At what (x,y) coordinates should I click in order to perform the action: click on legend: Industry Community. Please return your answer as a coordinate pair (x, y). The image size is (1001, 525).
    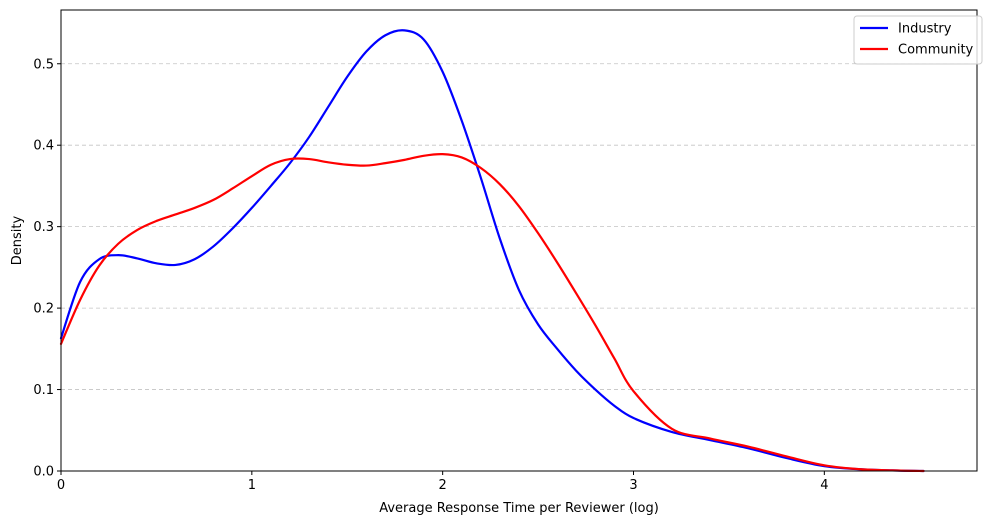
    Looking at the image, I should click on (918, 40).